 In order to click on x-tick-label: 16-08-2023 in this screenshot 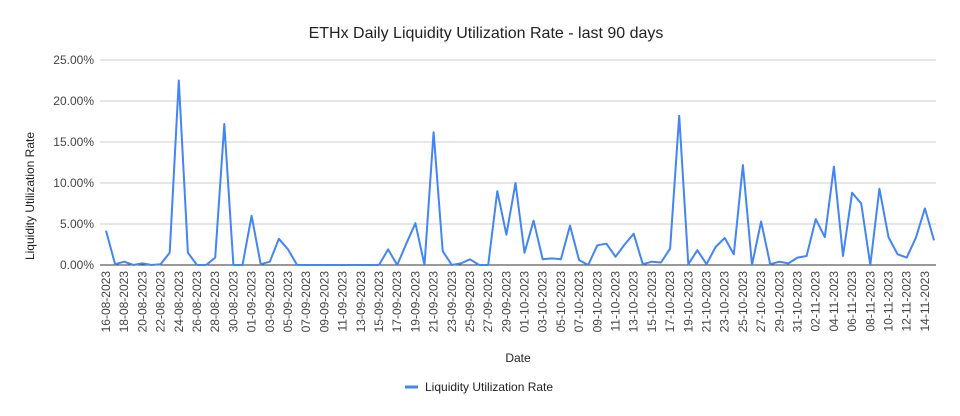, I will do `click(106, 302)`.